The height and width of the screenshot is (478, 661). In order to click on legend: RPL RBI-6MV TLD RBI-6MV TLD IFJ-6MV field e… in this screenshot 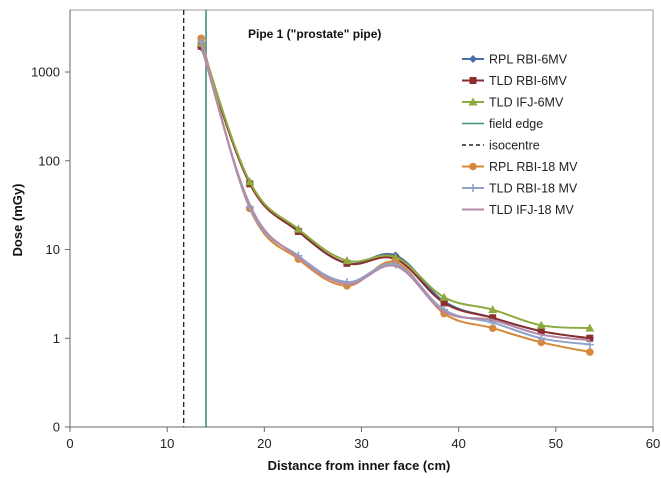, I will do `click(520, 135)`.